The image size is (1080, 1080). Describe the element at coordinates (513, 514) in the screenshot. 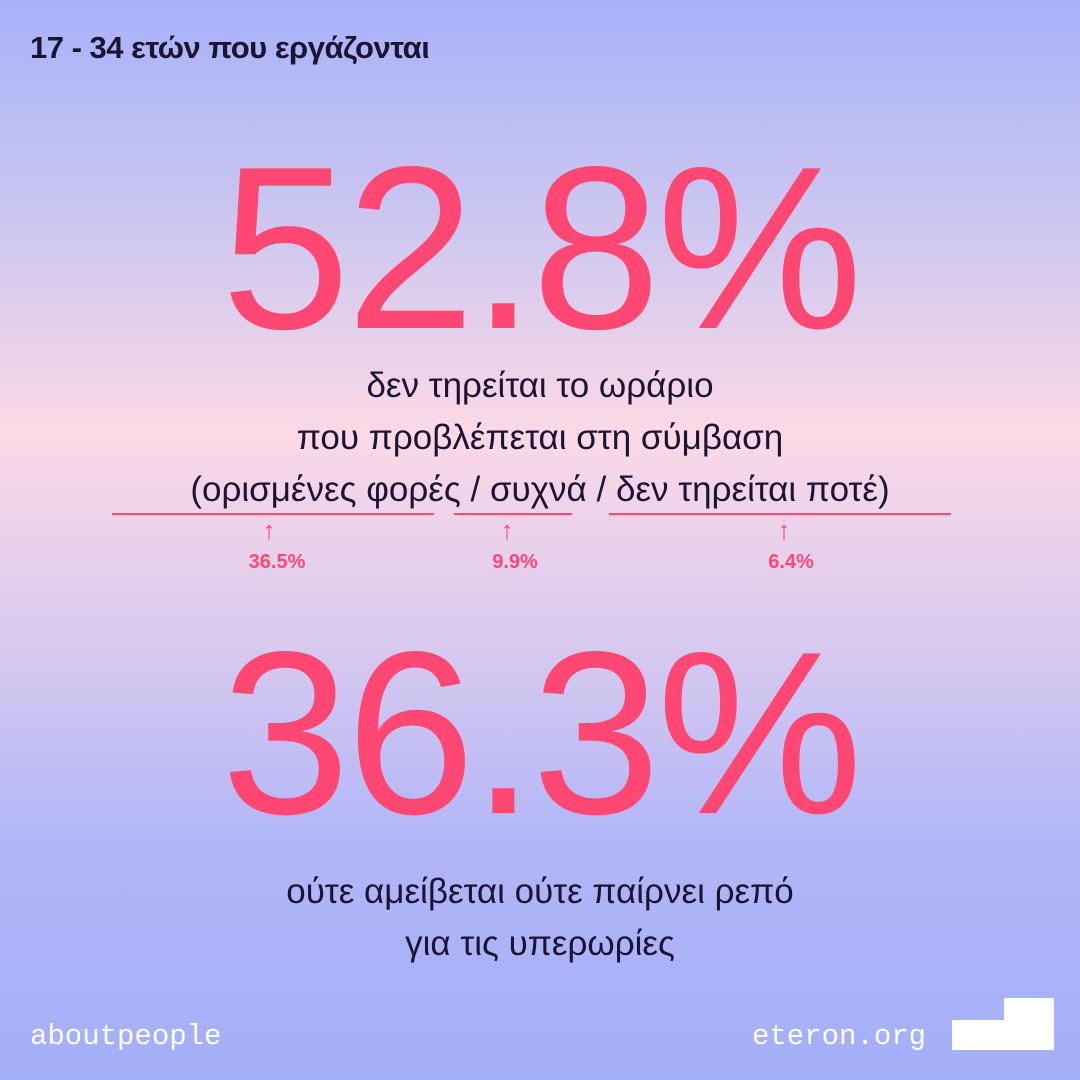

I see `breakdown-underline-often` at that location.